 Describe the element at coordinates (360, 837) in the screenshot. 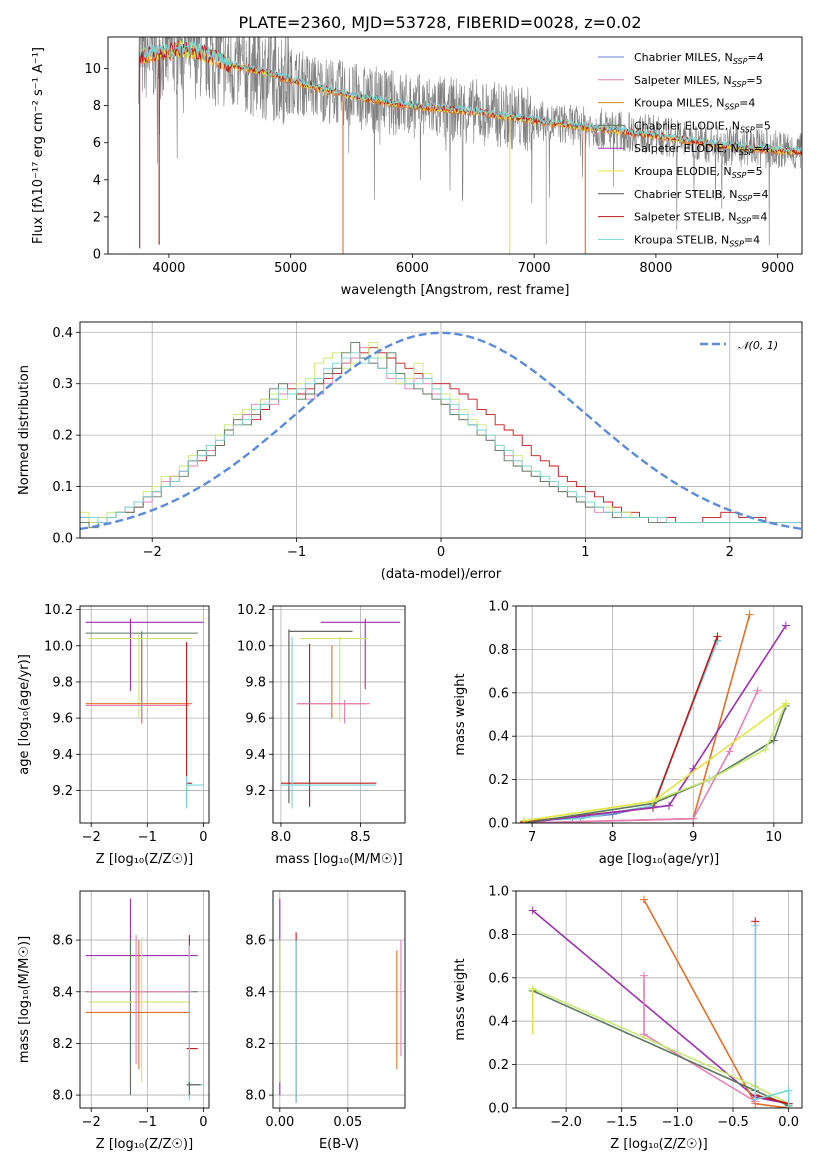

I see `x-tick-label: 8.5` at that location.